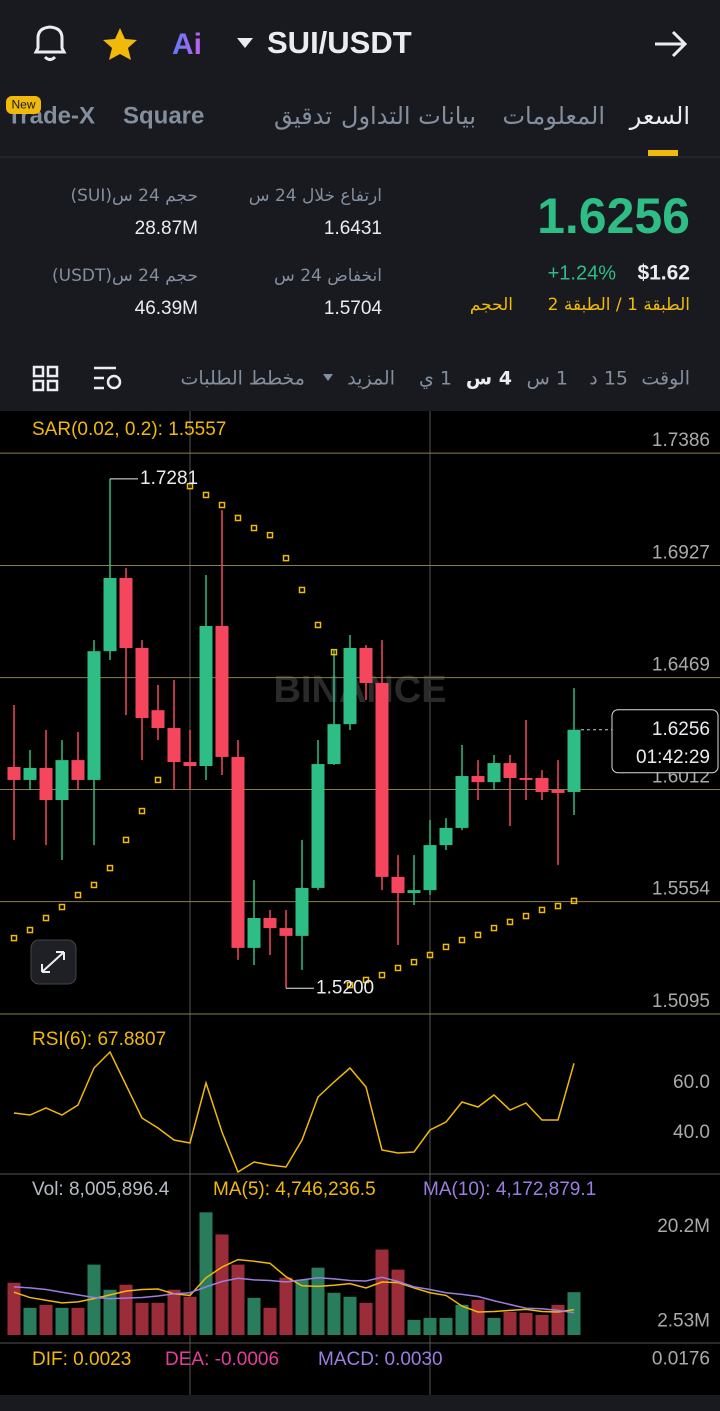 This screenshot has height=1411, width=720. I want to click on last-price-box, so click(665, 741).